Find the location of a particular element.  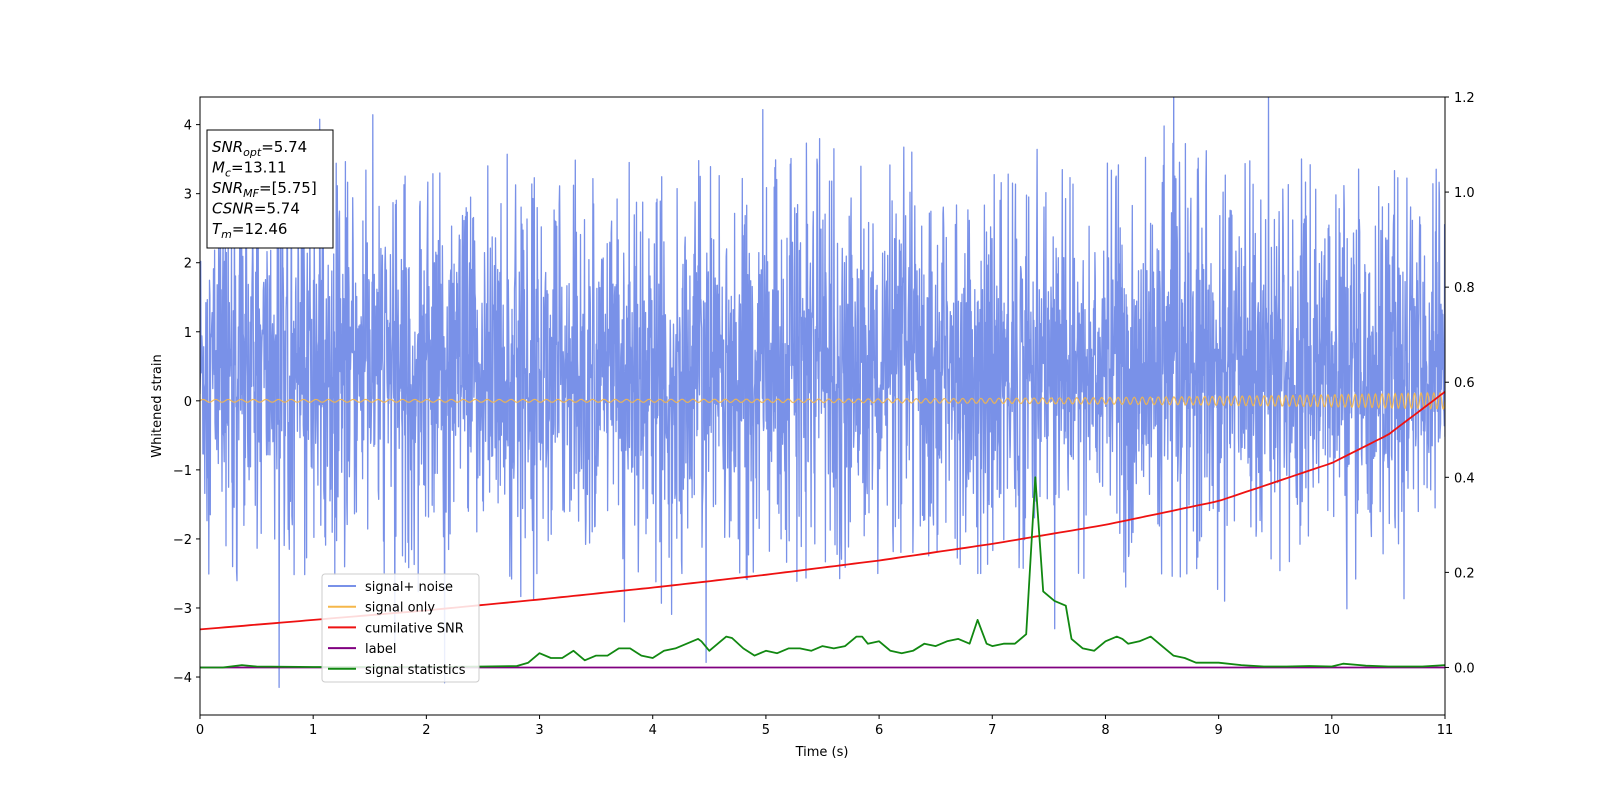

stats-value: =[5.75] is located at coordinates (288, 188).